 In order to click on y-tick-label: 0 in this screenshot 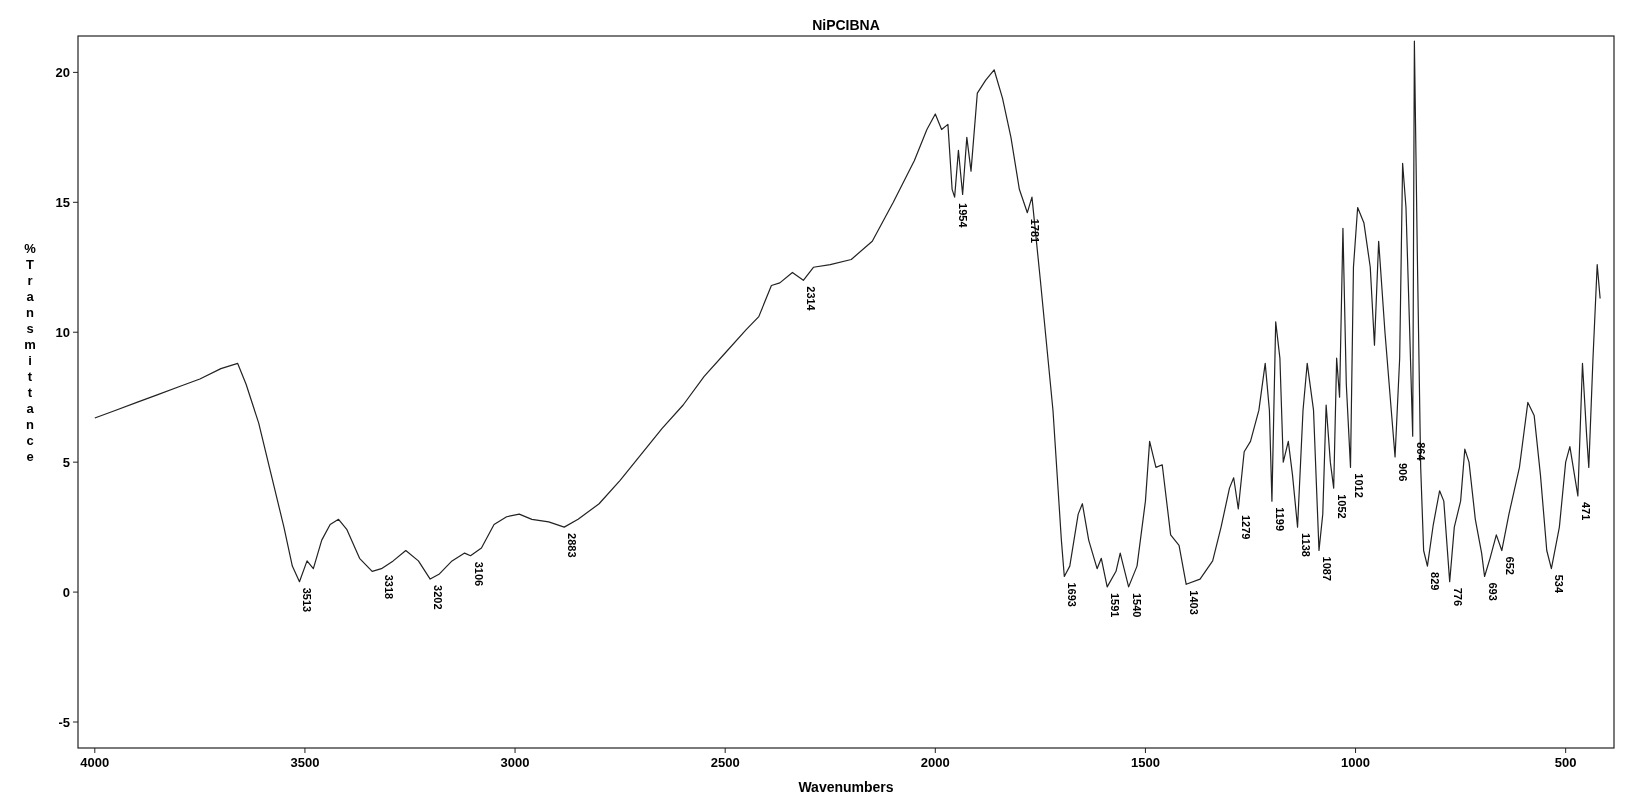, I will do `click(66, 593)`.